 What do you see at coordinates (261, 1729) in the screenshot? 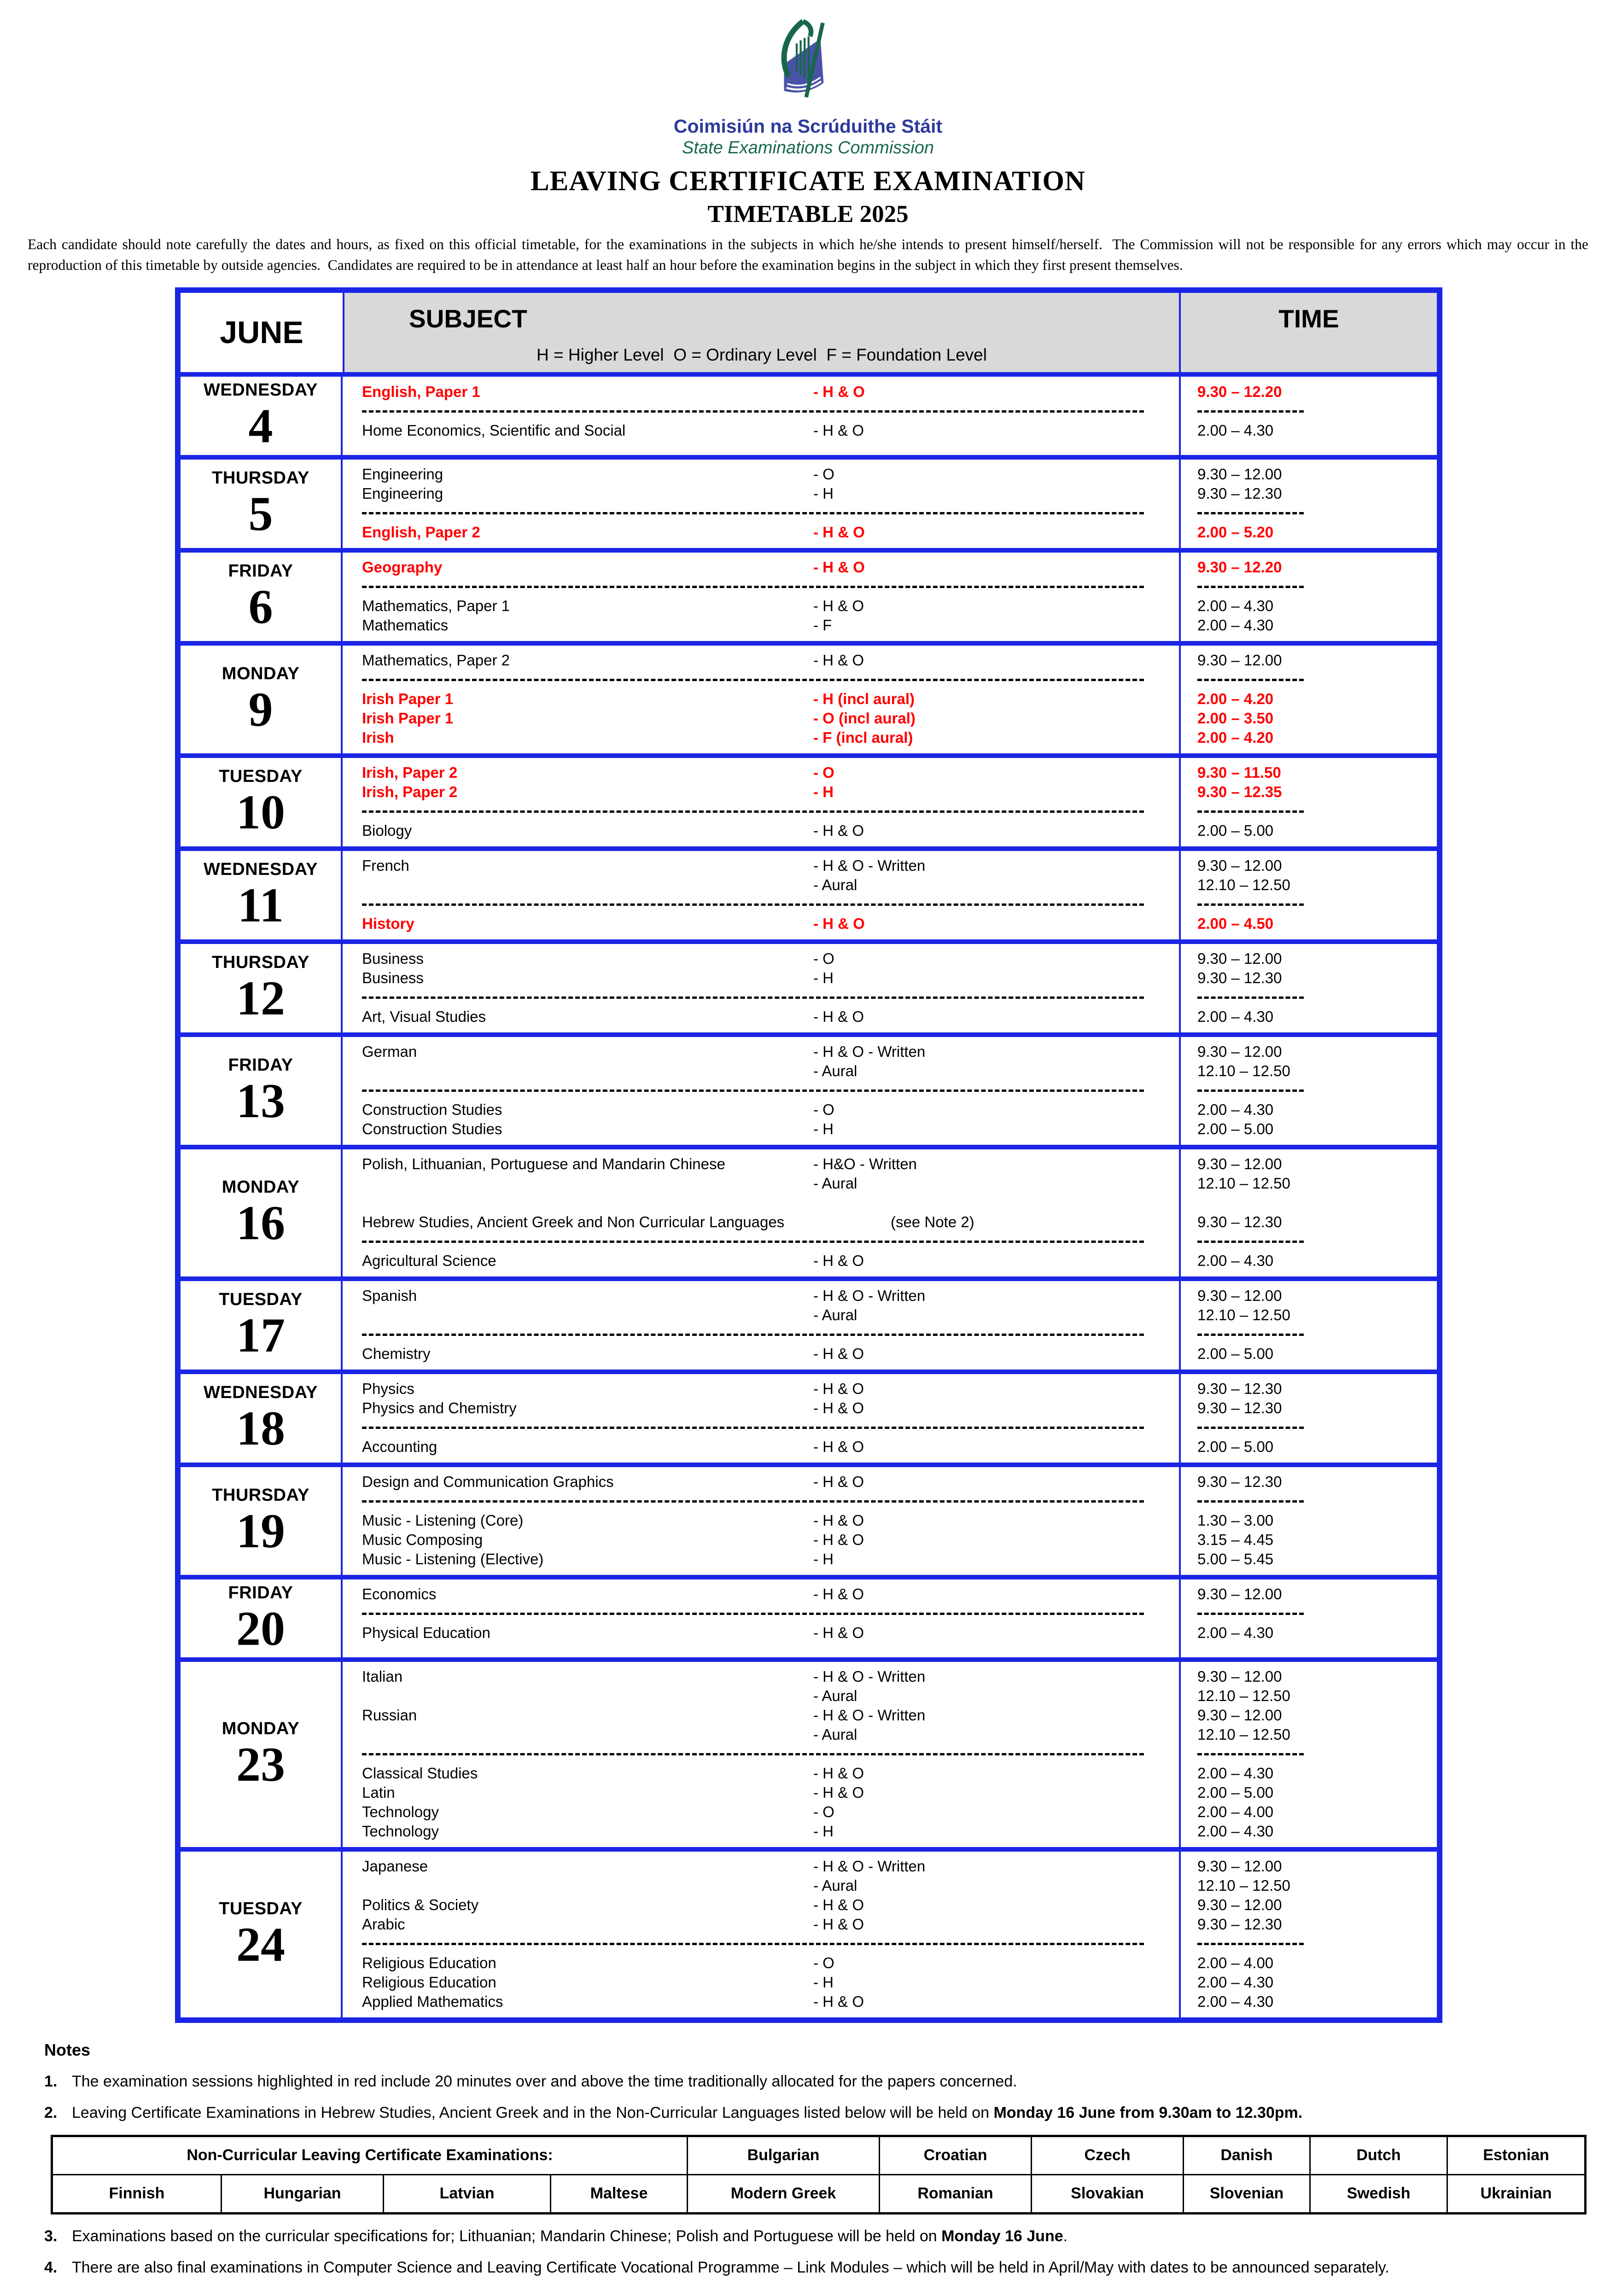
I see `day-name-label: MONDAY` at bounding box center [261, 1729].